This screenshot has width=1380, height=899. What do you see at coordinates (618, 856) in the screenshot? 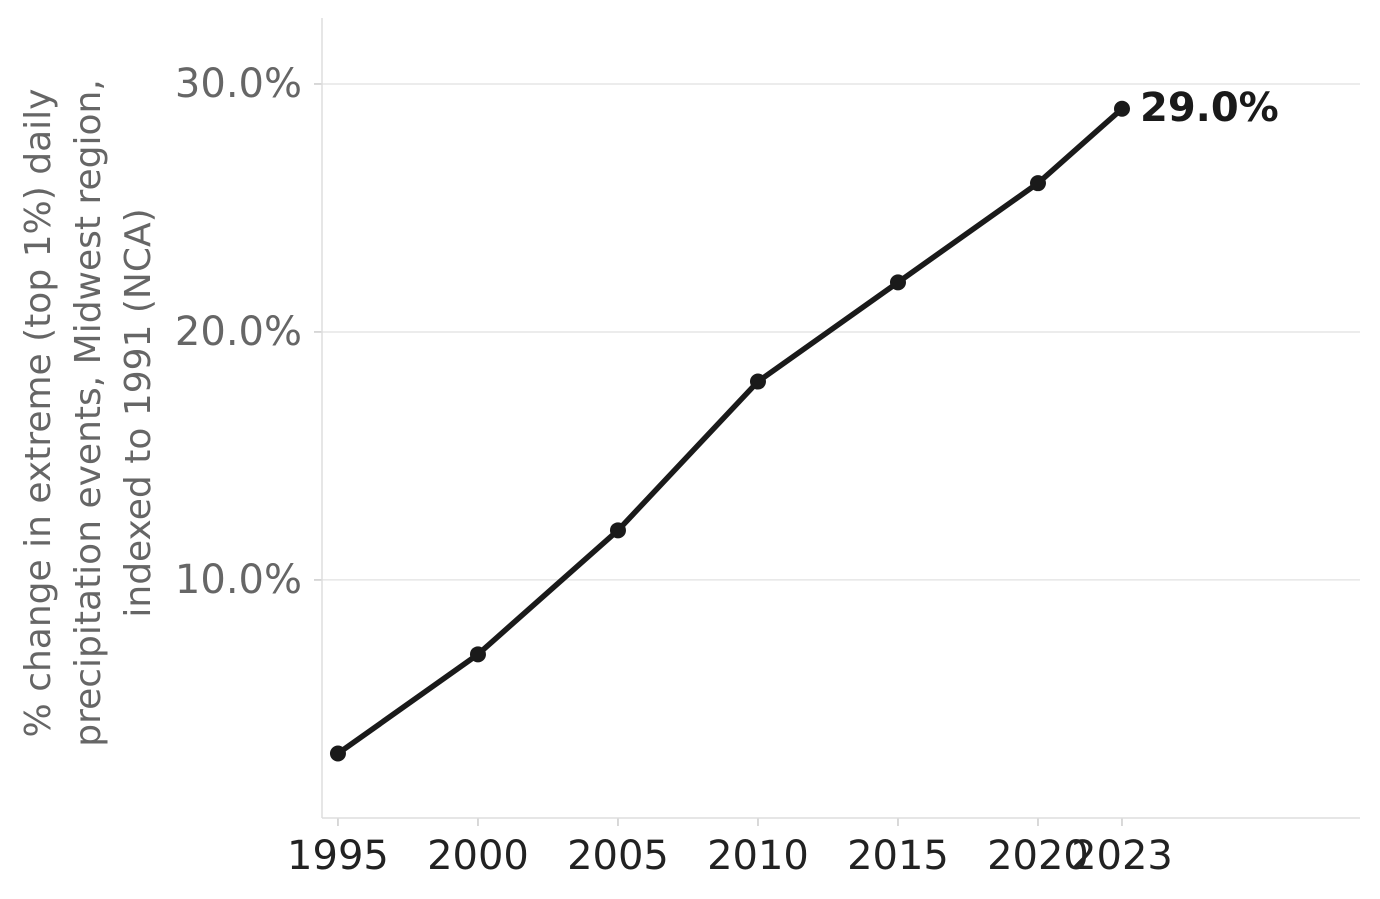
I see `x-tick-label: 2005` at bounding box center [618, 856].